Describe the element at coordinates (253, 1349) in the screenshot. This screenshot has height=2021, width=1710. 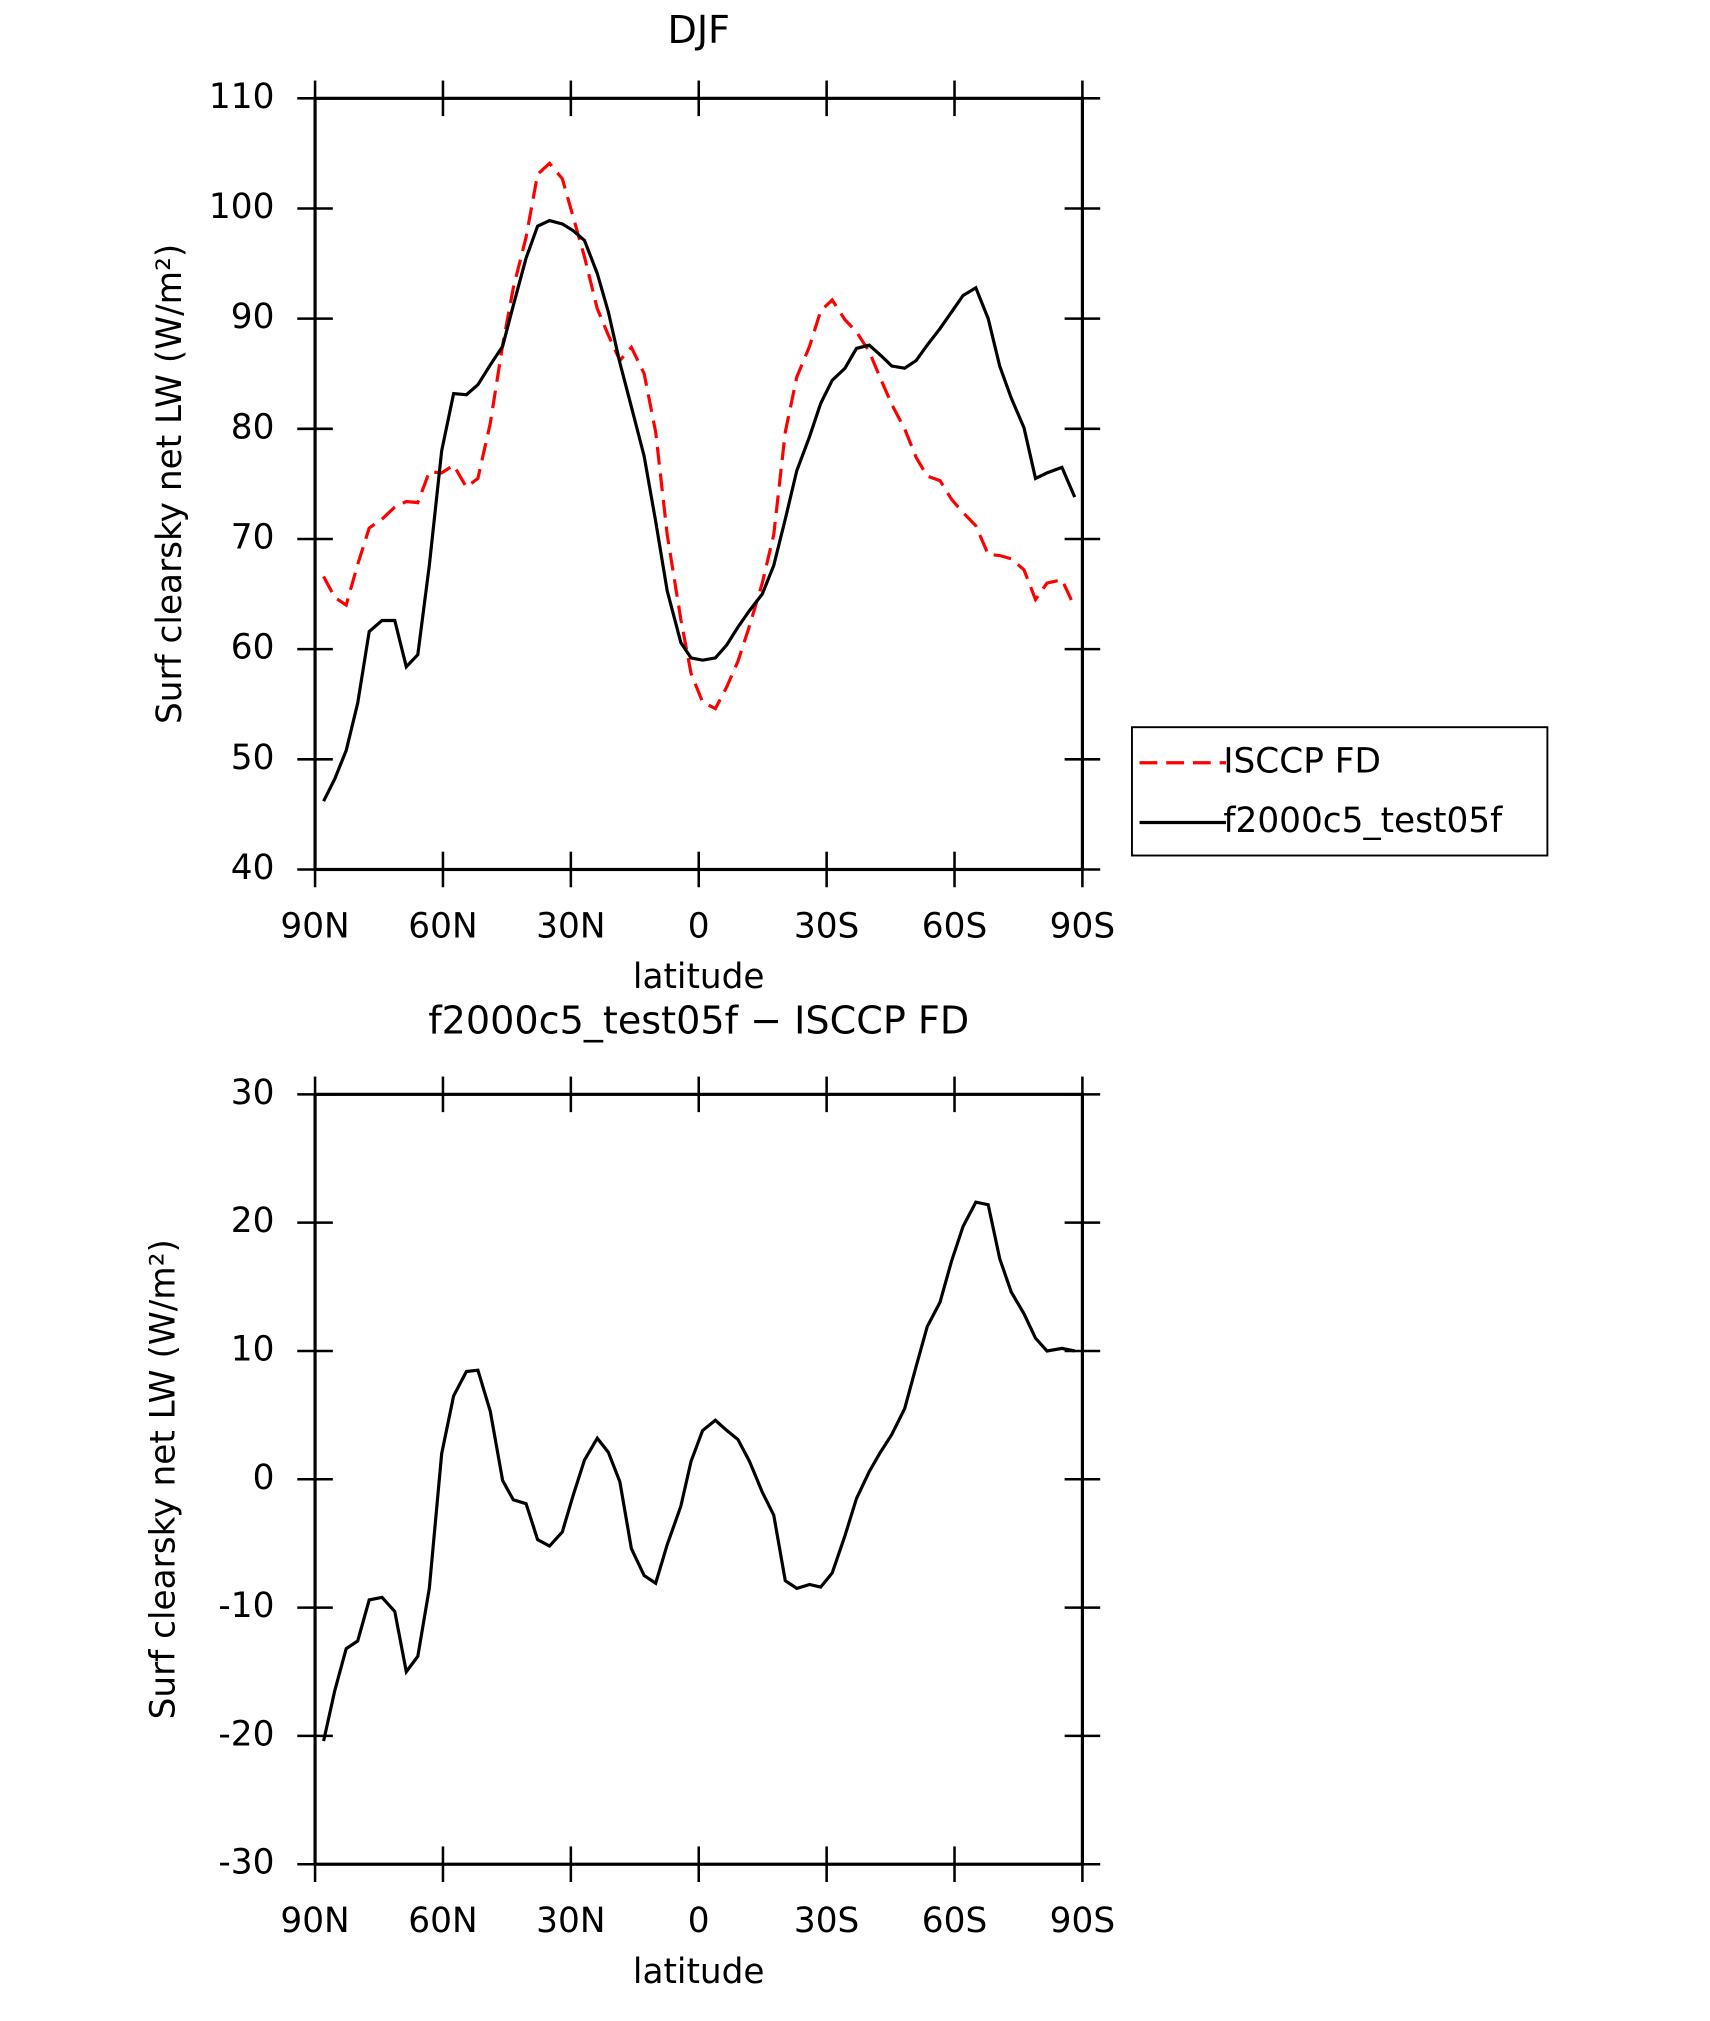
I see `y-tick-label: 10` at that location.